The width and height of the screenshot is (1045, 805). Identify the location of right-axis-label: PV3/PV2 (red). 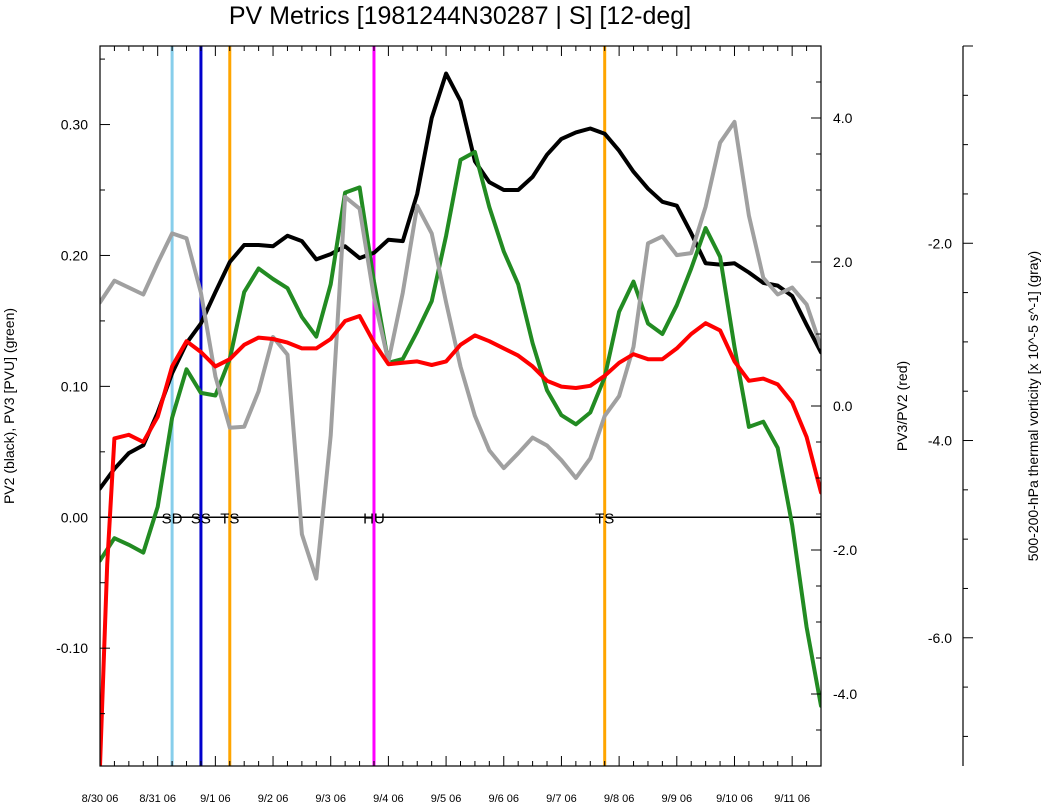
(902, 406).